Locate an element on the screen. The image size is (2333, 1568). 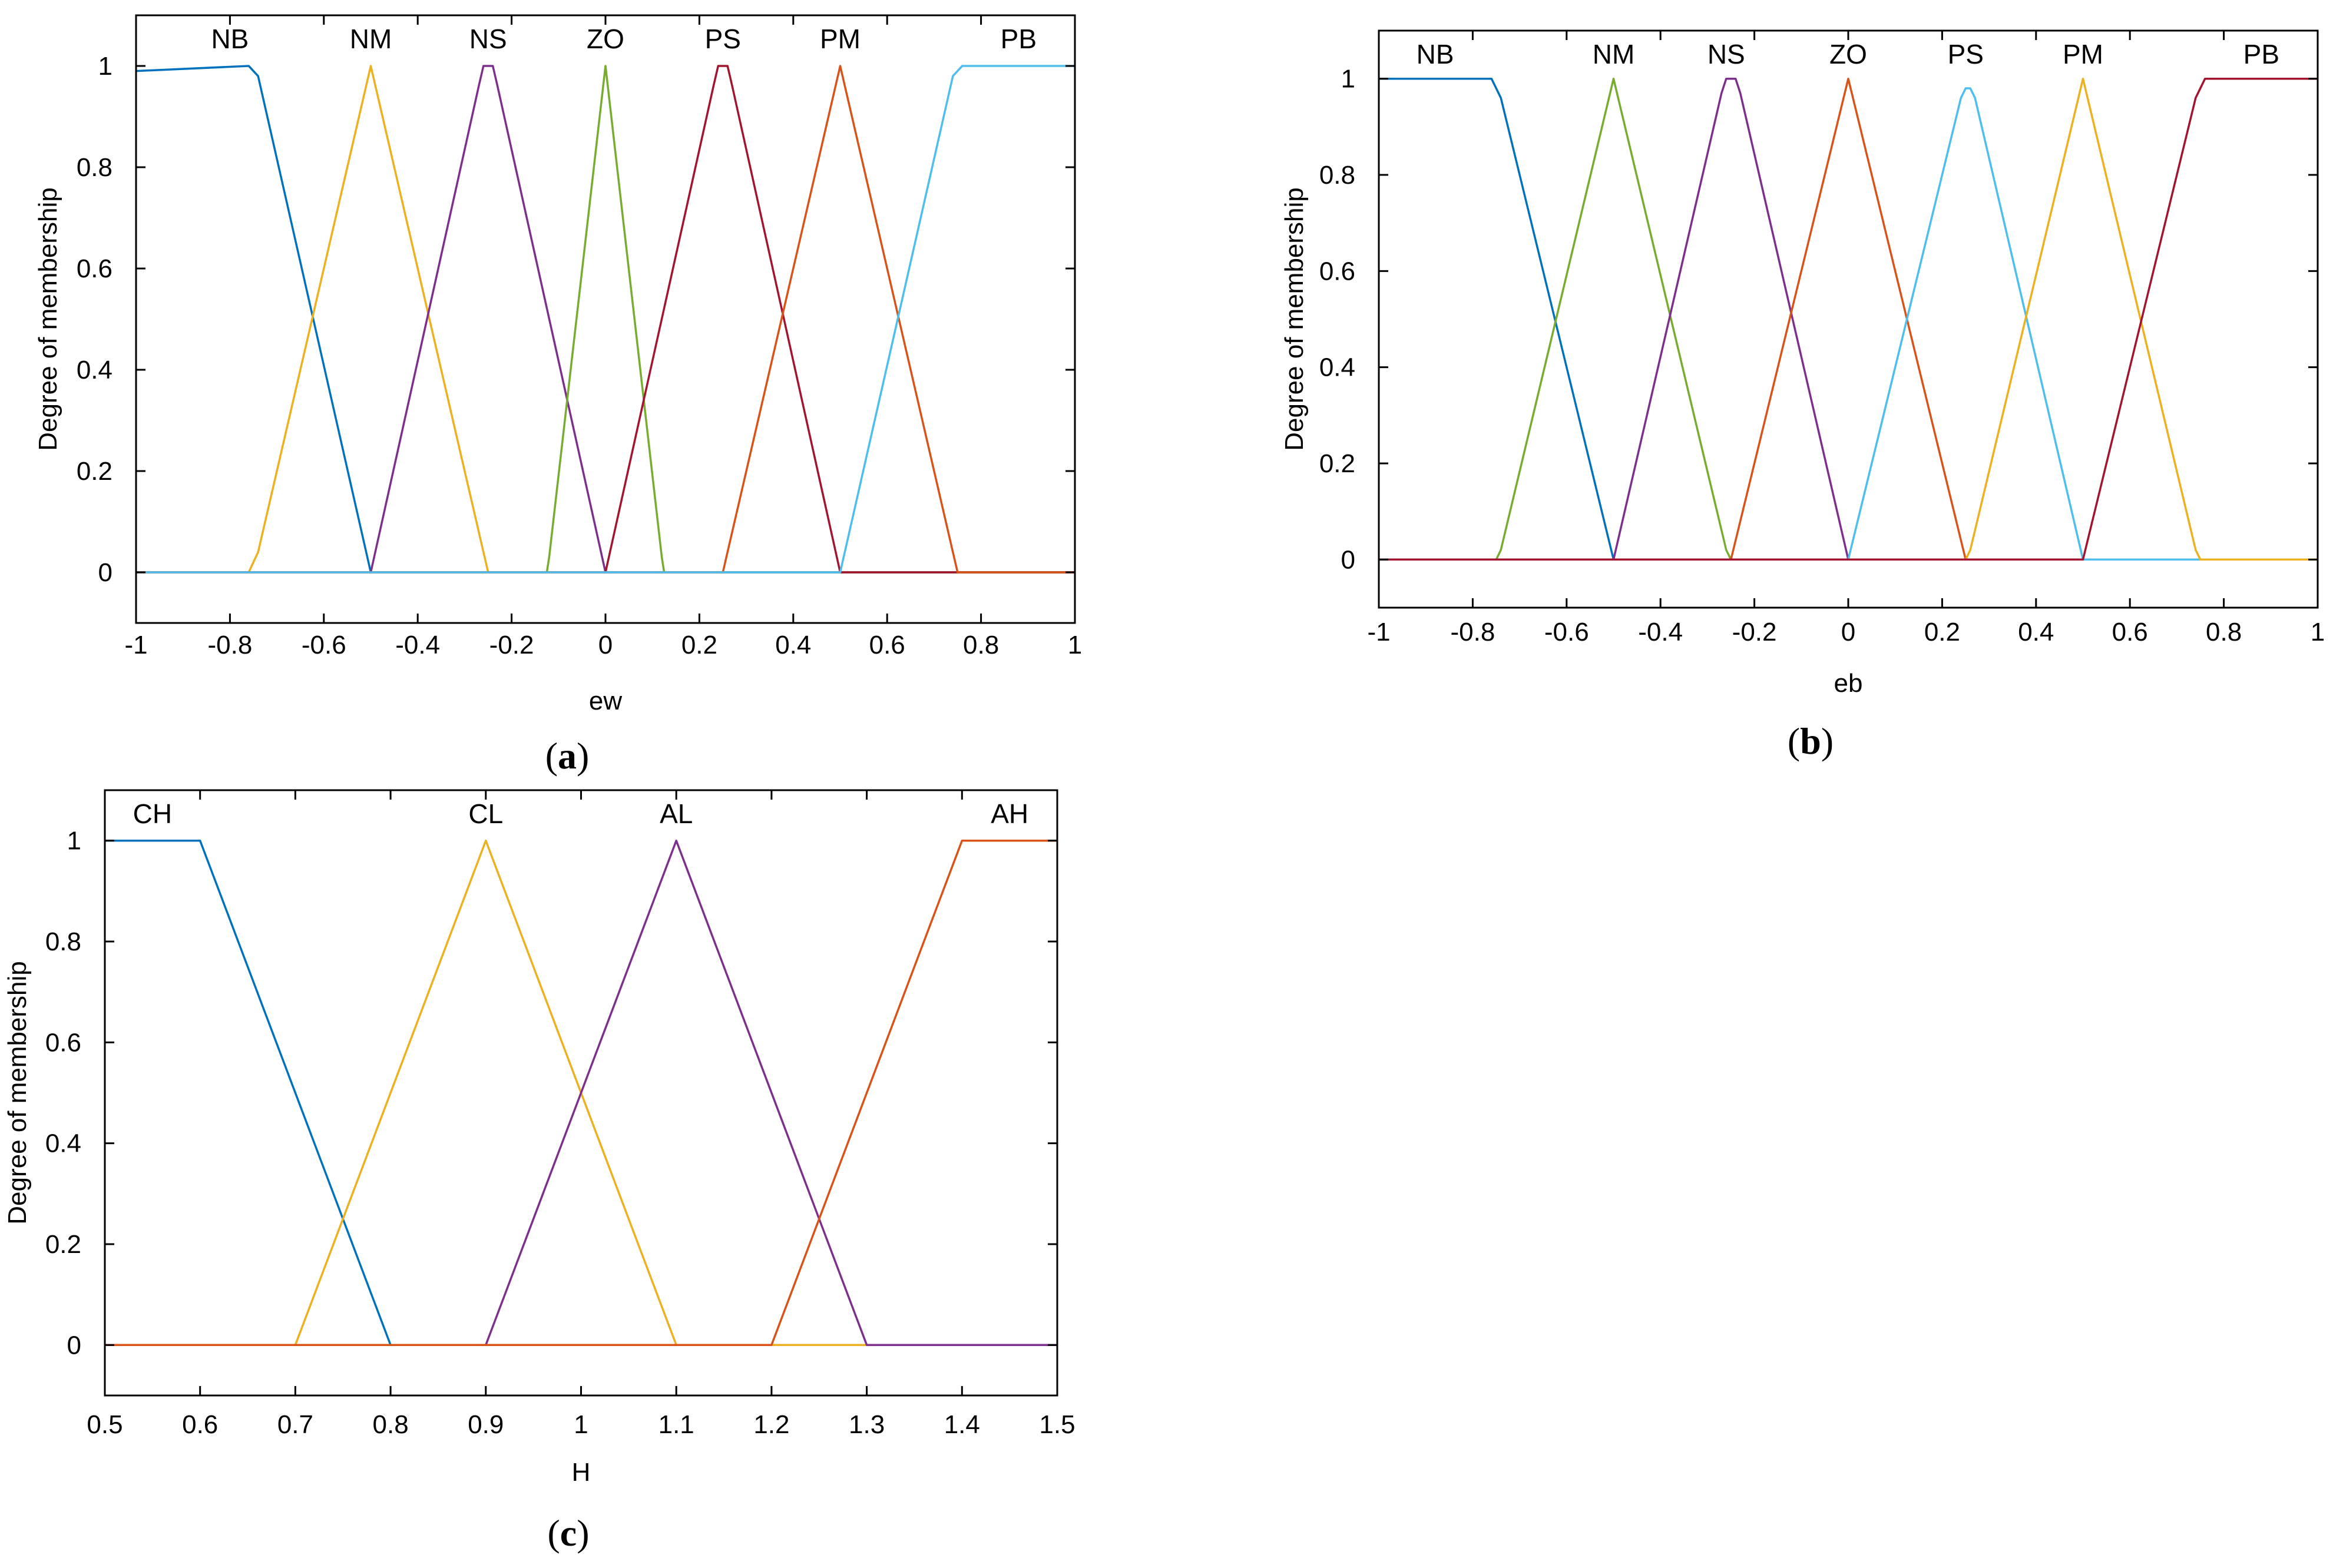
series-line-ah is located at coordinates (581, 1093).